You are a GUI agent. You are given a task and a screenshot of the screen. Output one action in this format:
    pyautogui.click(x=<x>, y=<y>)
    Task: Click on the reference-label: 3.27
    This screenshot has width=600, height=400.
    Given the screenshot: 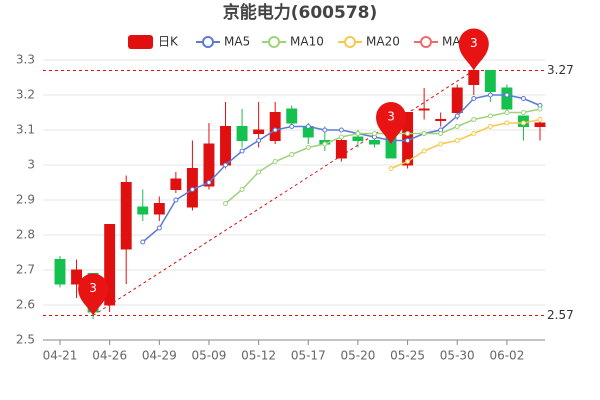 What is the action you would take?
    pyautogui.click(x=560, y=70)
    